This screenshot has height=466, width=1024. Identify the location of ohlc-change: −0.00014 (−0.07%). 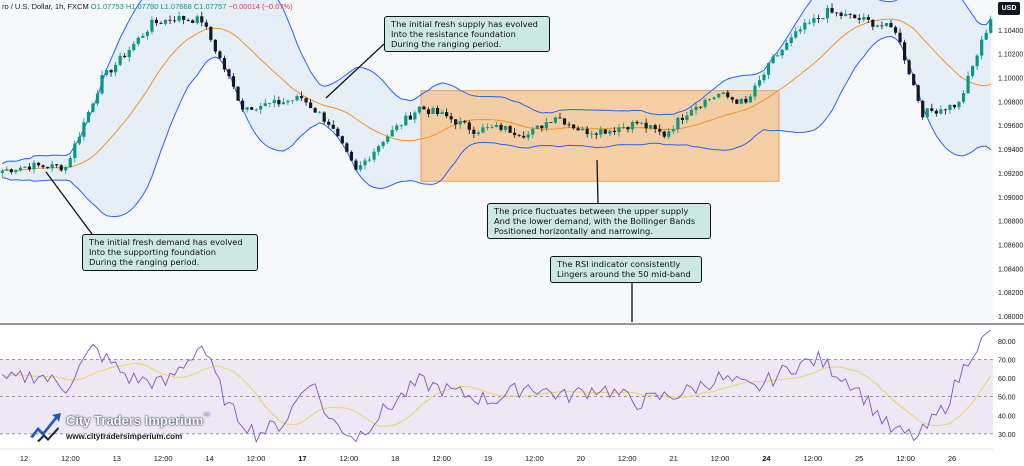
(260, 6).